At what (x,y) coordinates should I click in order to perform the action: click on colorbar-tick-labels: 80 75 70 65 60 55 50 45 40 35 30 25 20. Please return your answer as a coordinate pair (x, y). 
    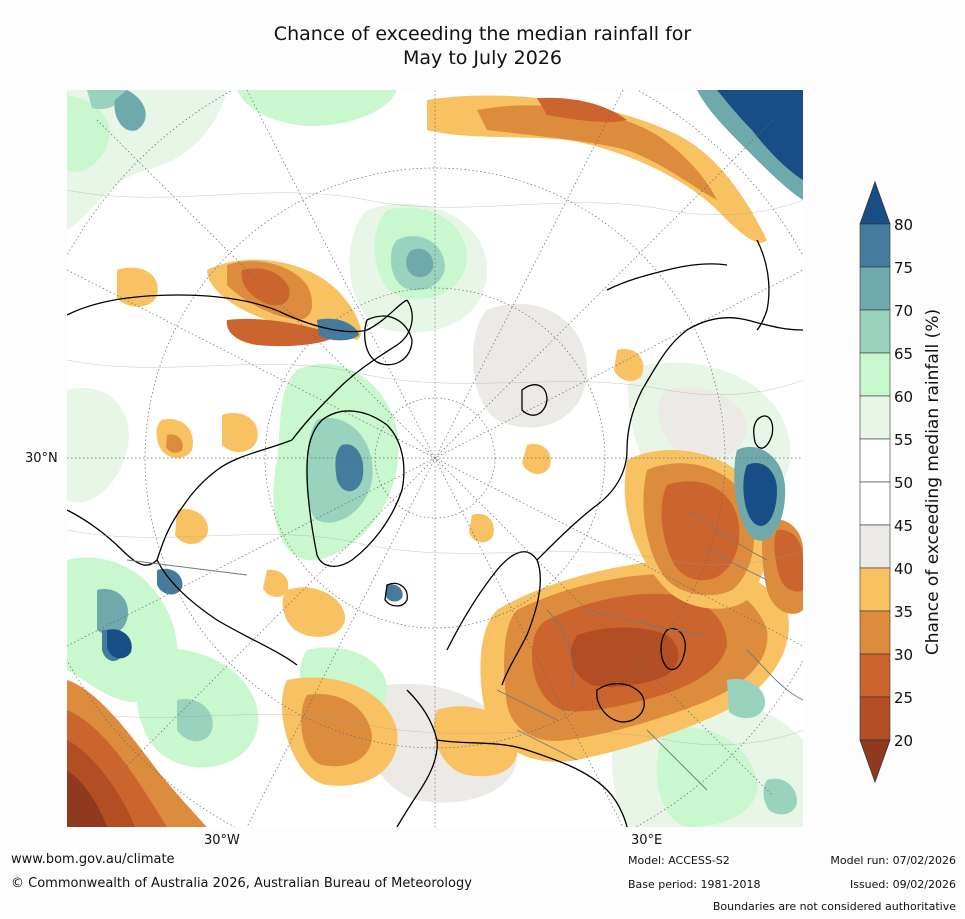
    Looking at the image, I should click on (903, 483).